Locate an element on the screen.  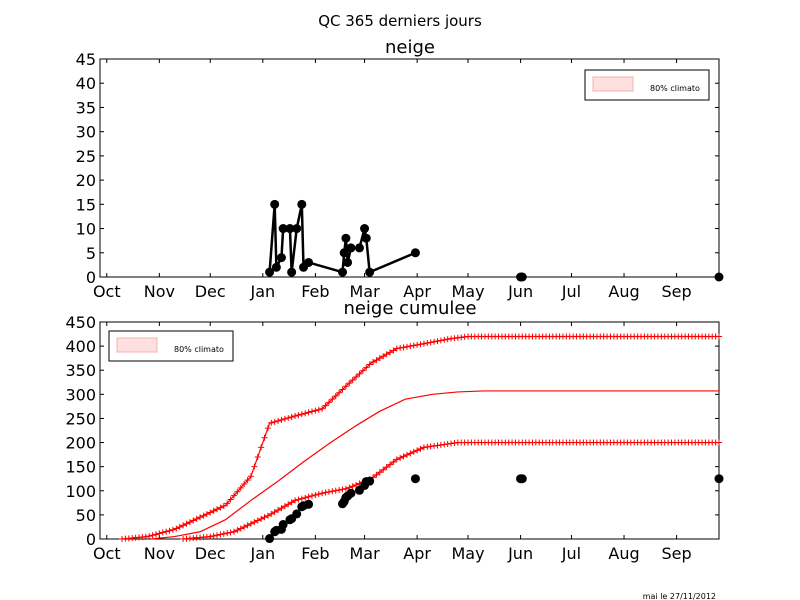
footer-text: mai le 27/11/2012 is located at coordinates (679, 596).